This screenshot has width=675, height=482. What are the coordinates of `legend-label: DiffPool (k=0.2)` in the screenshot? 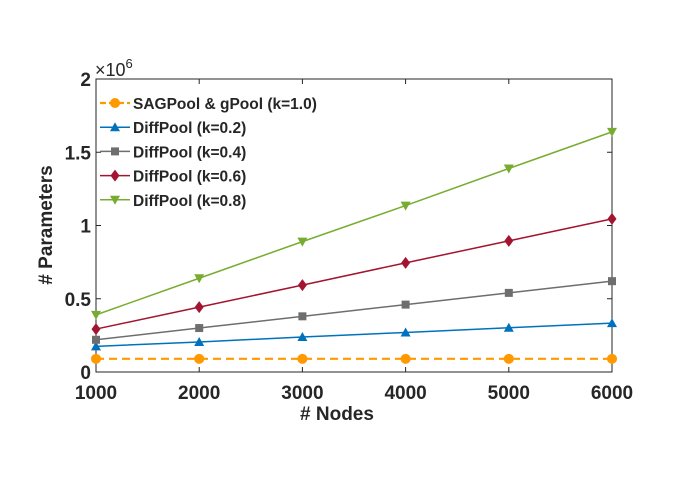 It's located at (189, 128).